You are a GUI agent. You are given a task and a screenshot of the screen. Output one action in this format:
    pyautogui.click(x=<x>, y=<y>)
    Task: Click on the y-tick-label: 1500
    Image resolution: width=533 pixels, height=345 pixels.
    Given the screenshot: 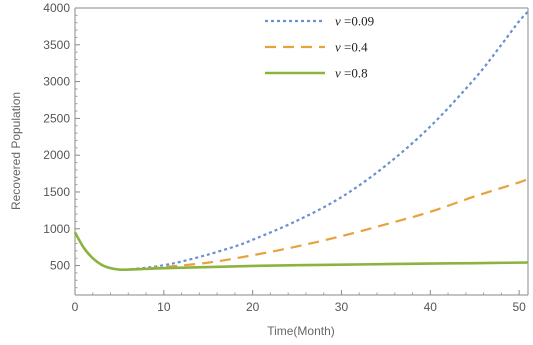 What is the action you would take?
    pyautogui.click(x=56, y=192)
    